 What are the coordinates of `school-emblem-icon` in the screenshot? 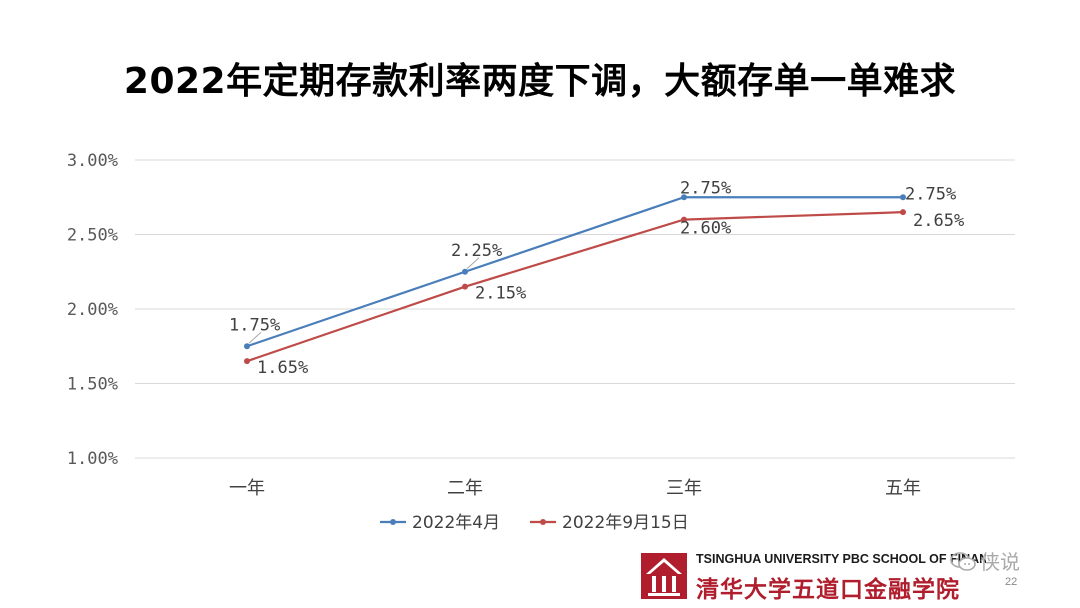 It's located at (664, 576).